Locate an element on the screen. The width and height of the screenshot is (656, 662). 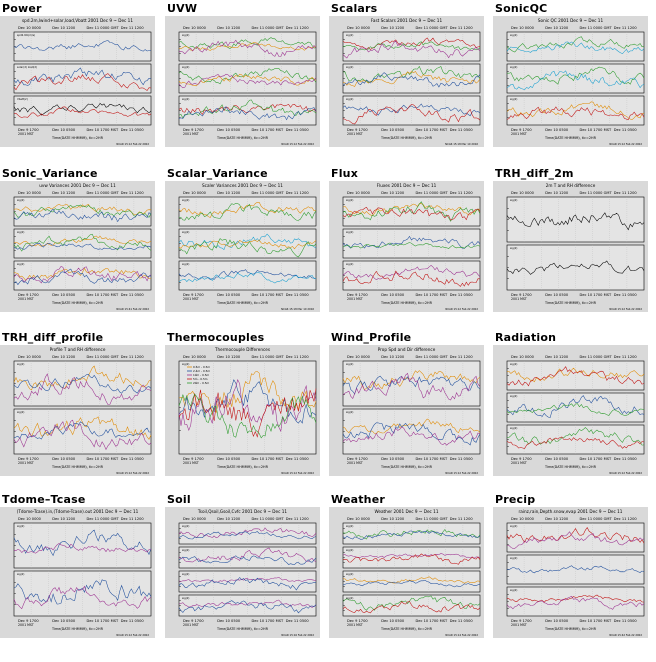
panel-label: Tdome–Tcase is located at coordinates (44, 499).